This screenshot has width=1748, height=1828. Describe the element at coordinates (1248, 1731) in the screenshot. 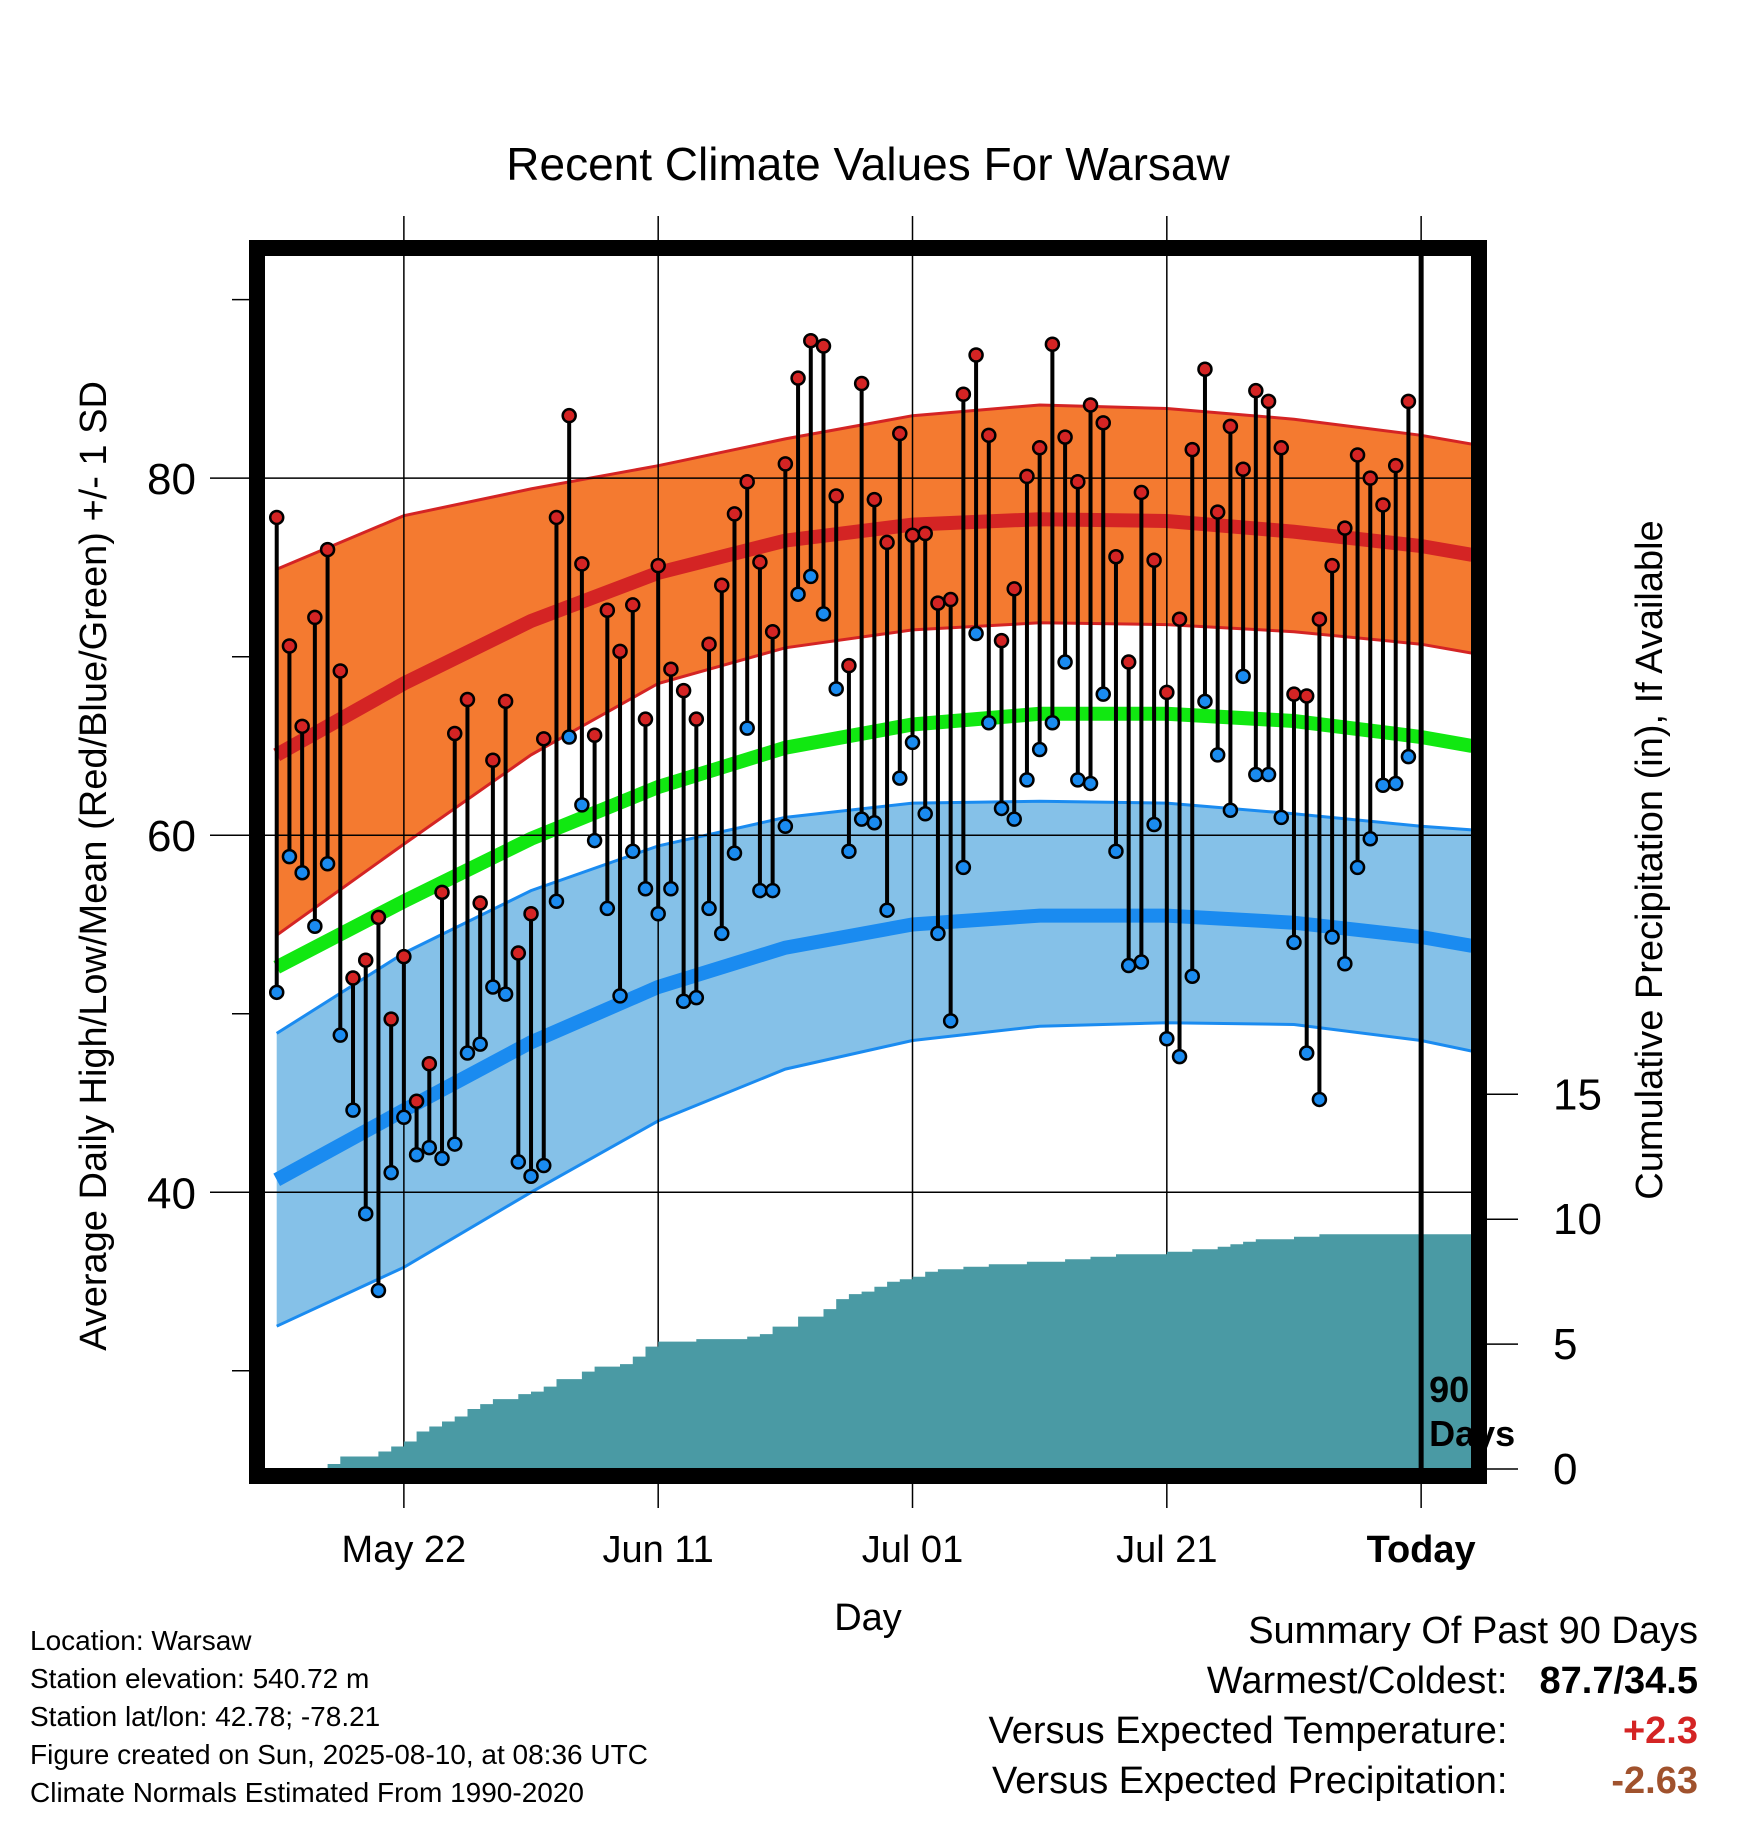

I see `temp-departure-label: Versus Expected Temperature:` at that location.